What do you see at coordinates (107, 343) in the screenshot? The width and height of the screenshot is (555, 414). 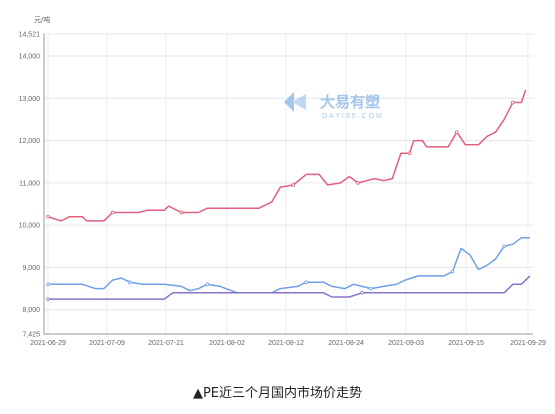 I see `x-tick-label: 2021-07-09` at bounding box center [107, 343].